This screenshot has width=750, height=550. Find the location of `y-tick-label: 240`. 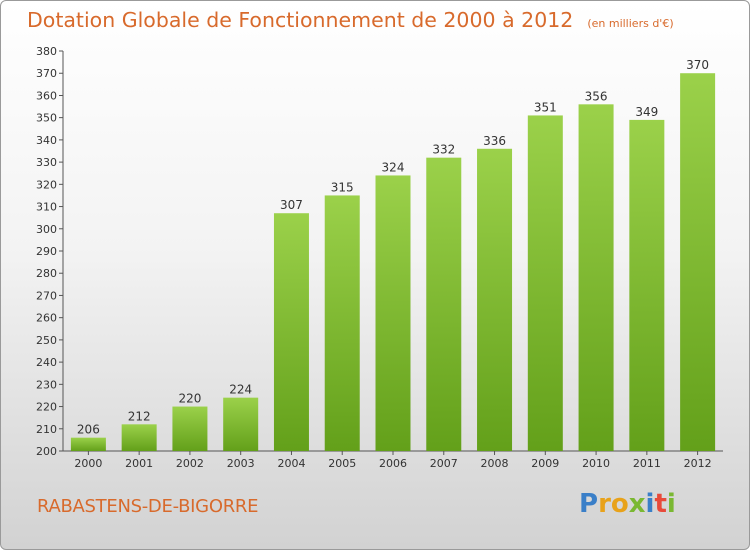

y-tick-label: 240 is located at coordinates (46, 362).